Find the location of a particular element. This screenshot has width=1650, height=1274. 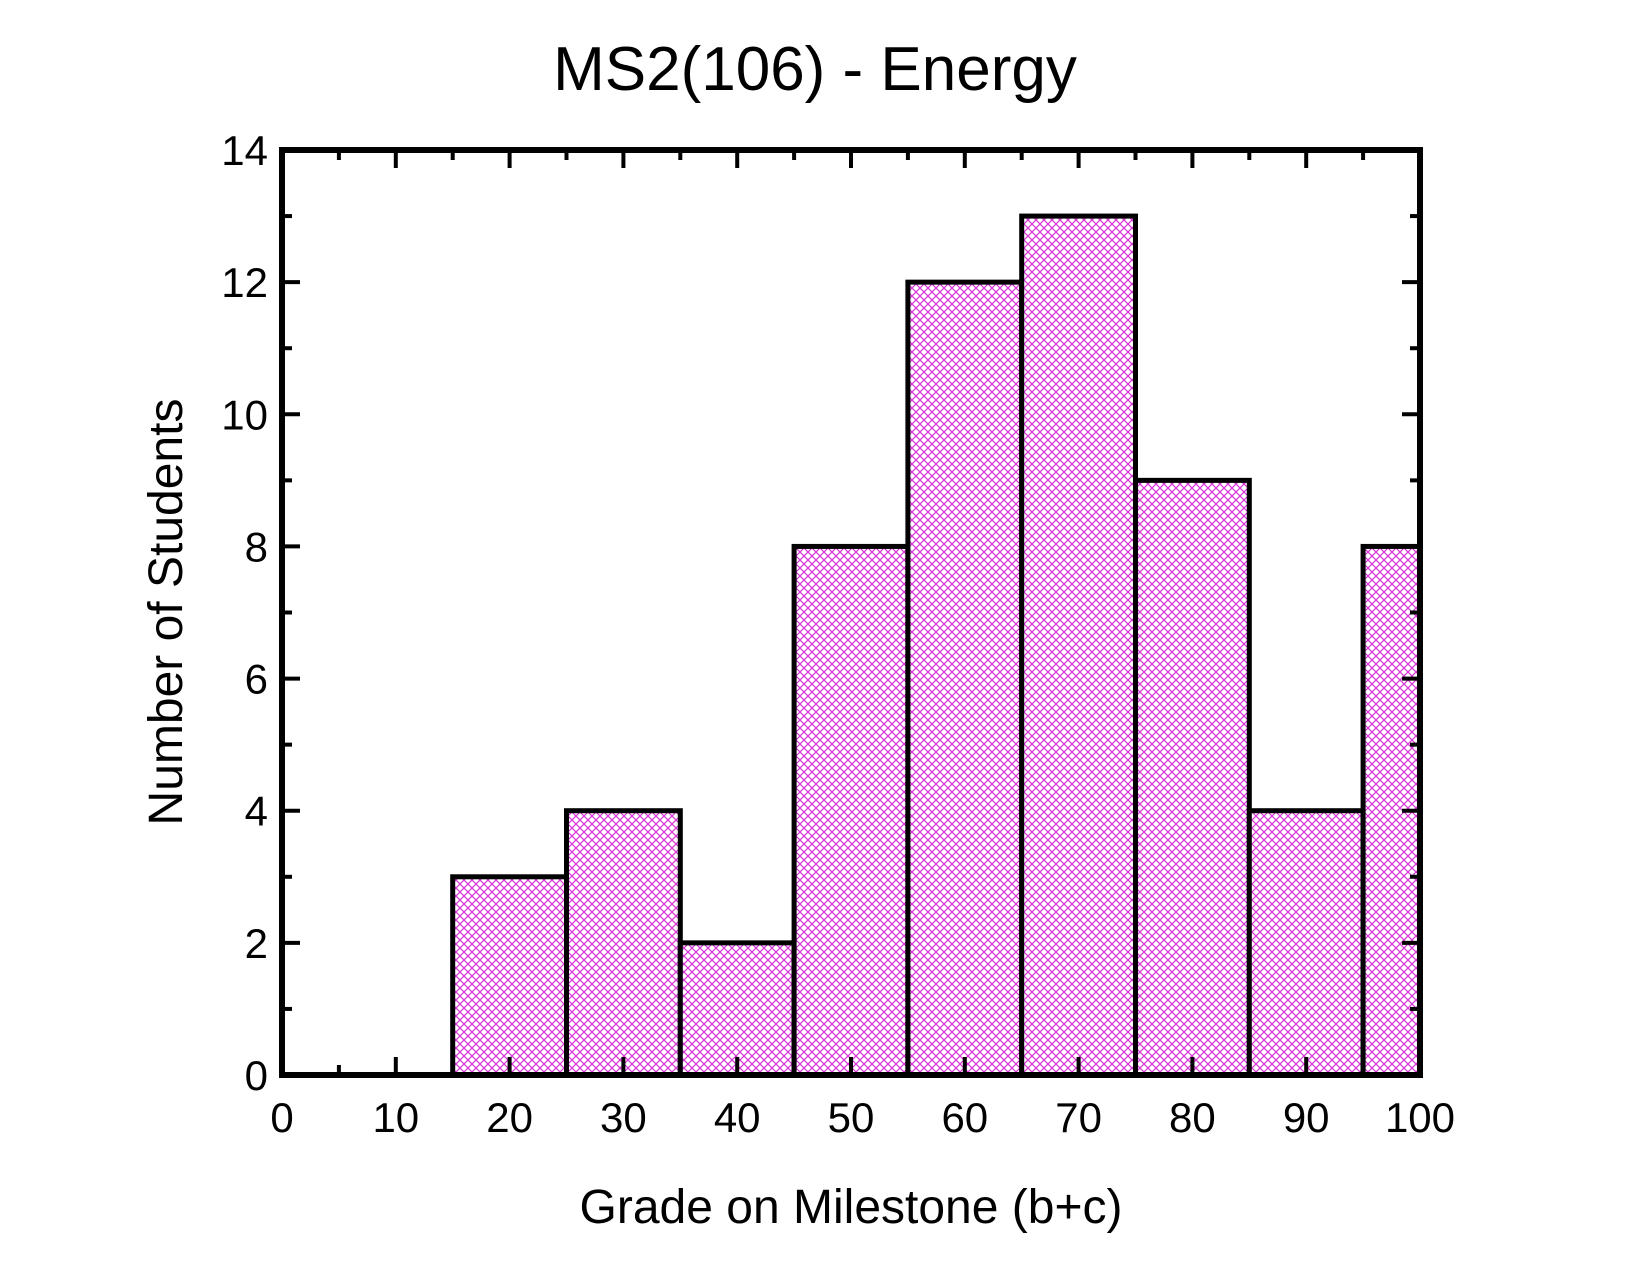

x-tick-label: 90 is located at coordinates (1306, 1117).